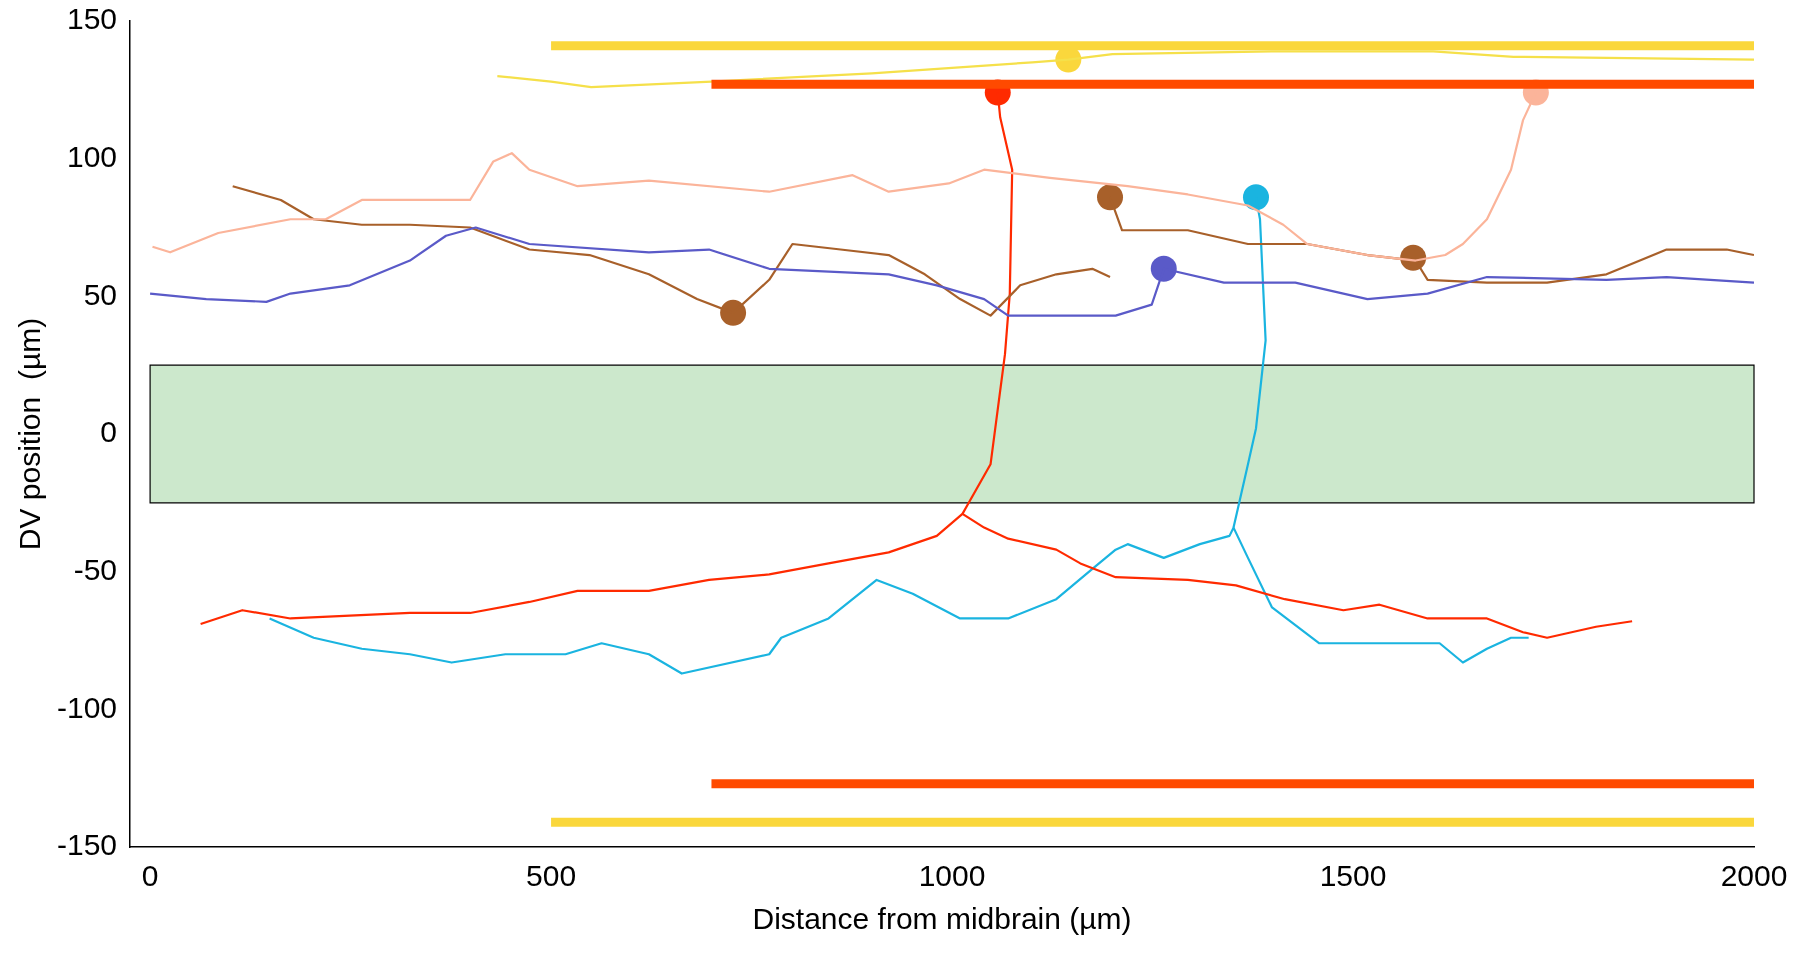 This screenshot has height=953, width=1794. What do you see at coordinates (92, 19) in the screenshot?
I see `y-tick-label: 150` at bounding box center [92, 19].